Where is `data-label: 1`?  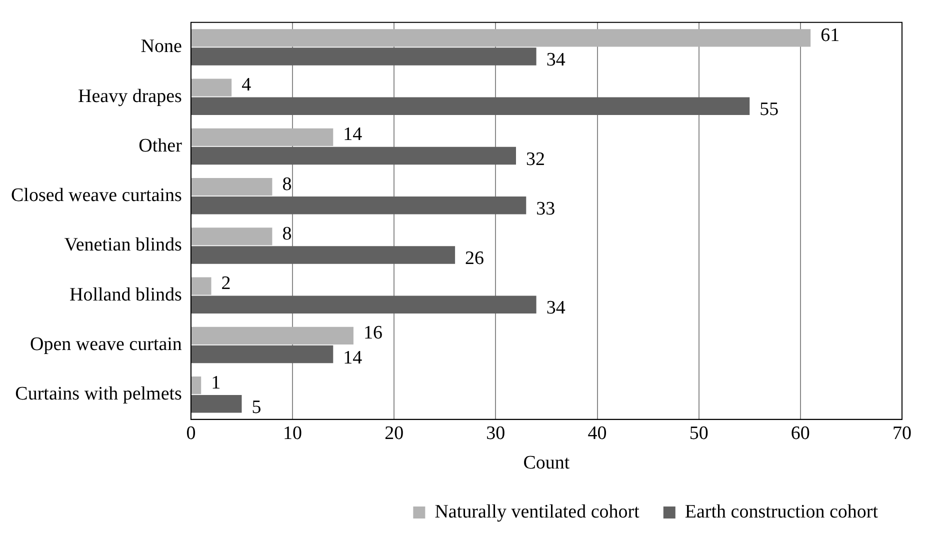
data-label: 1 is located at coordinates (216, 383).